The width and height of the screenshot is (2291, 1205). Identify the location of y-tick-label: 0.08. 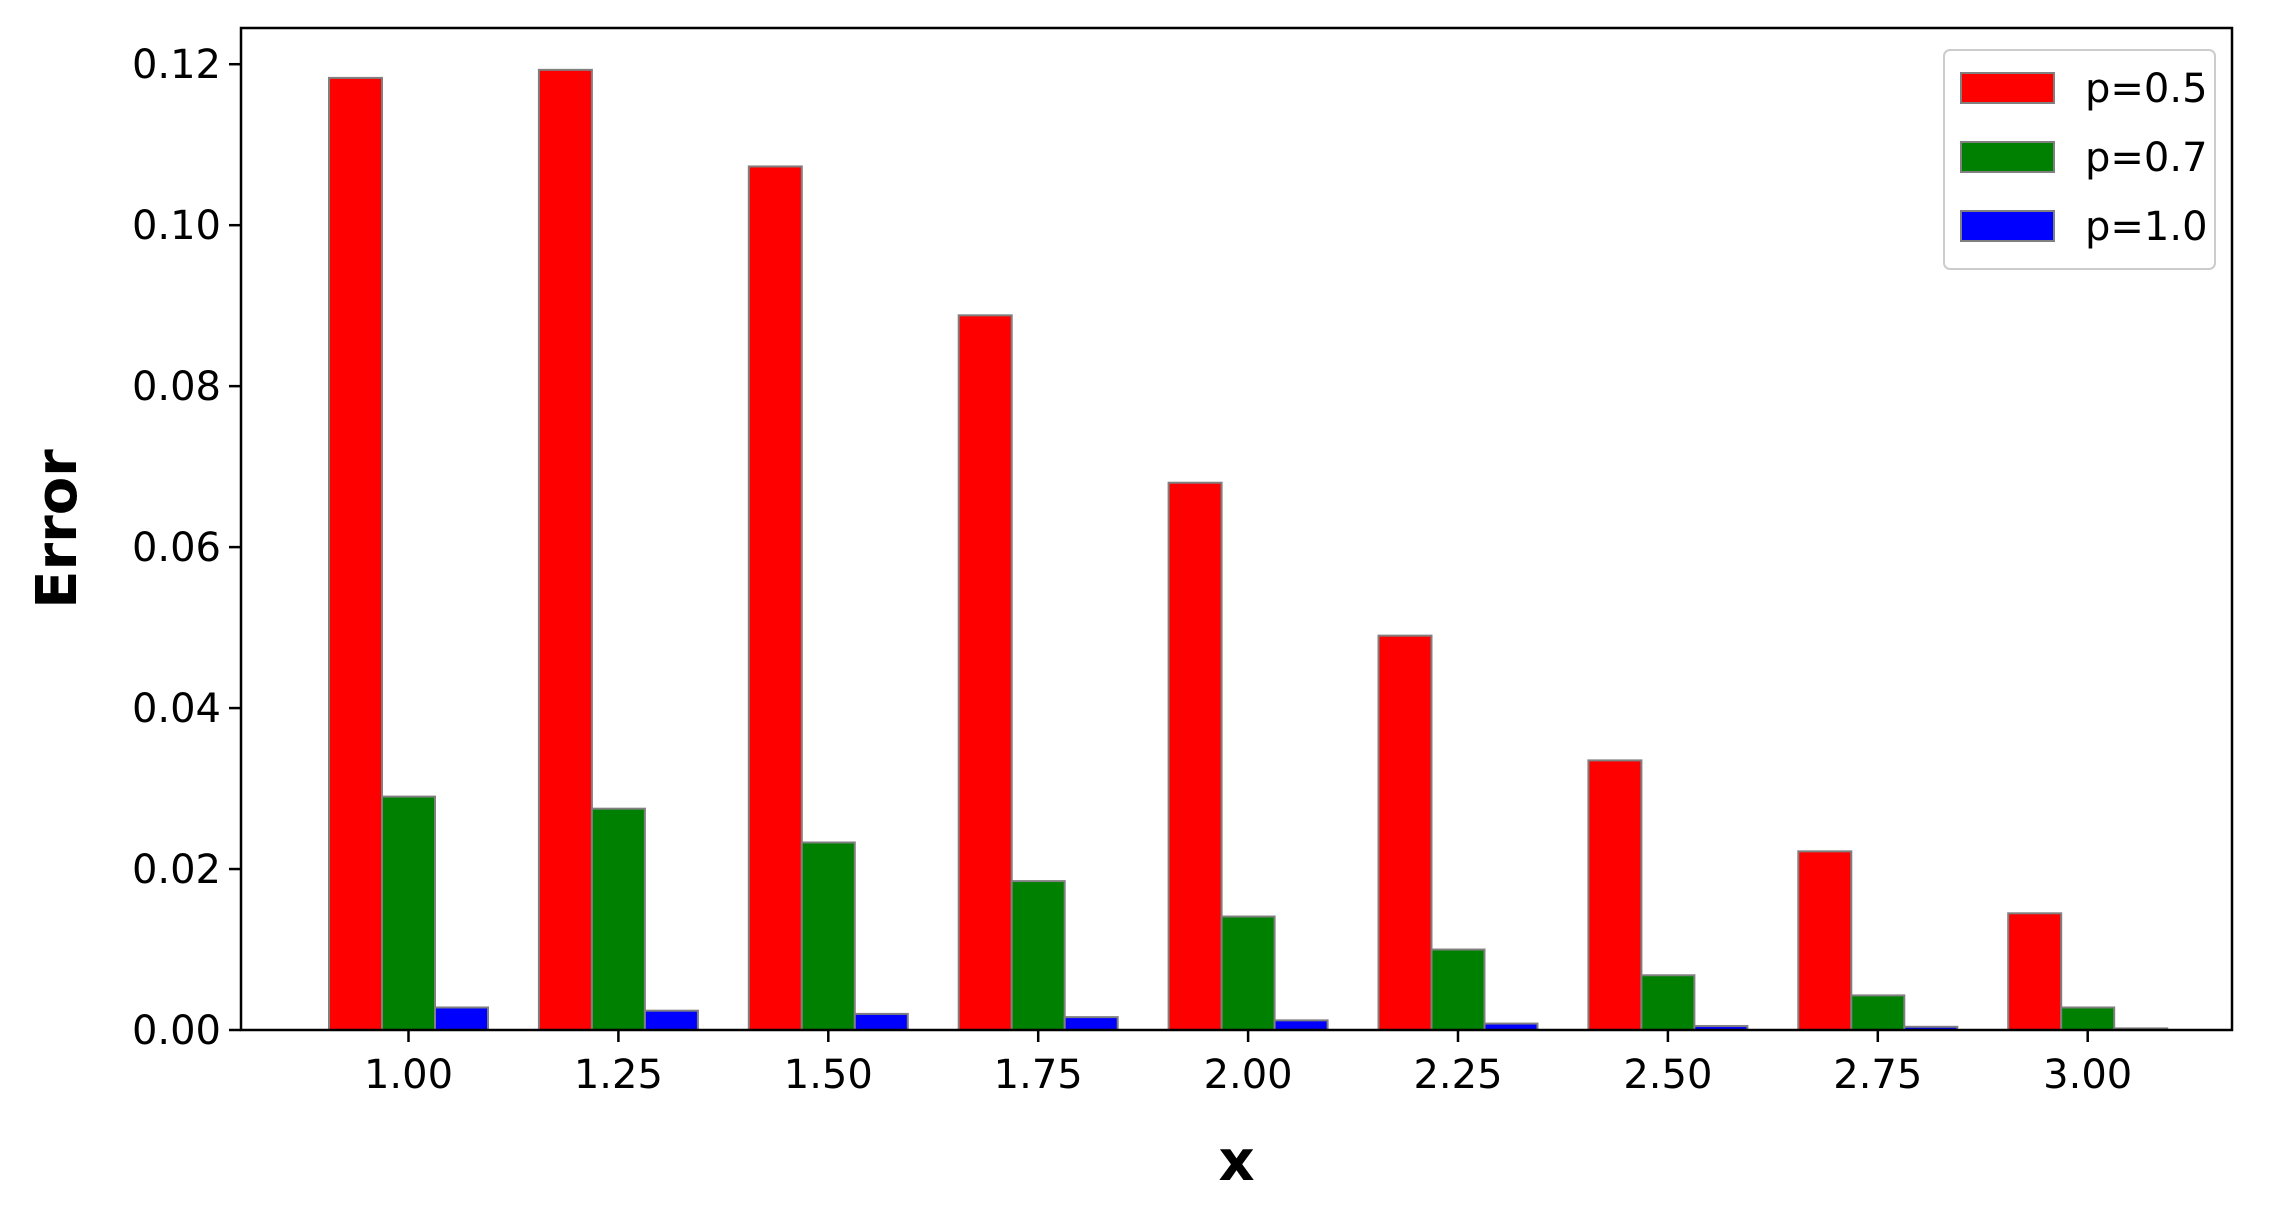
(176, 387).